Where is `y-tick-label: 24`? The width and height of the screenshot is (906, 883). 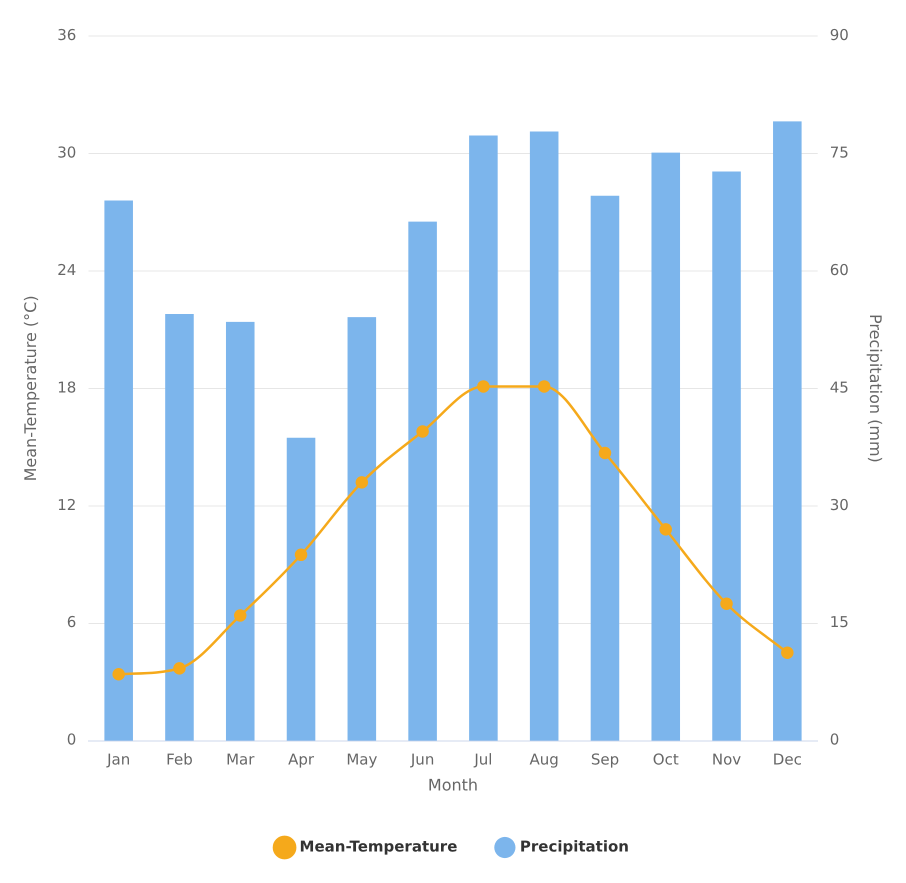 y-tick-label: 24 is located at coordinates (66, 269).